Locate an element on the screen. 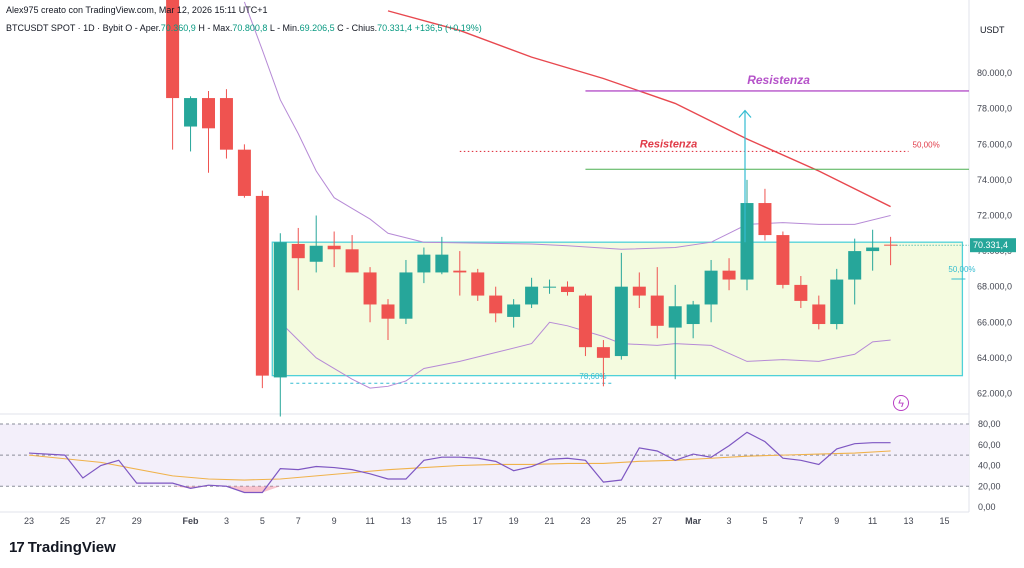 This screenshot has height=568, width=1024. resistance-fib-label: 50,00% is located at coordinates (926, 144).